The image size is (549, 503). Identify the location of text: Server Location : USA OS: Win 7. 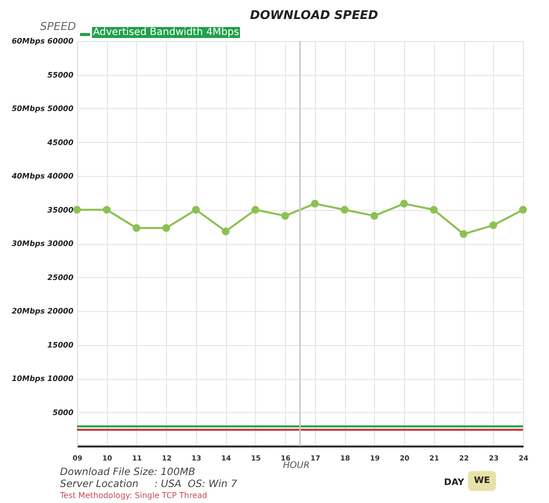
(149, 484).